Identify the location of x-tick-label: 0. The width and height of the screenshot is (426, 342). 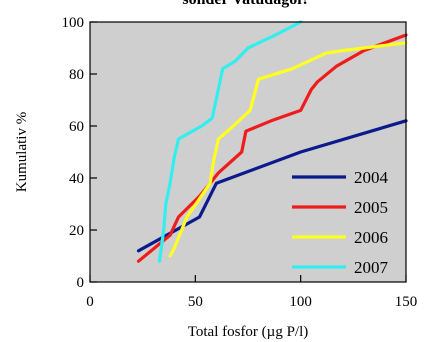
(90, 302).